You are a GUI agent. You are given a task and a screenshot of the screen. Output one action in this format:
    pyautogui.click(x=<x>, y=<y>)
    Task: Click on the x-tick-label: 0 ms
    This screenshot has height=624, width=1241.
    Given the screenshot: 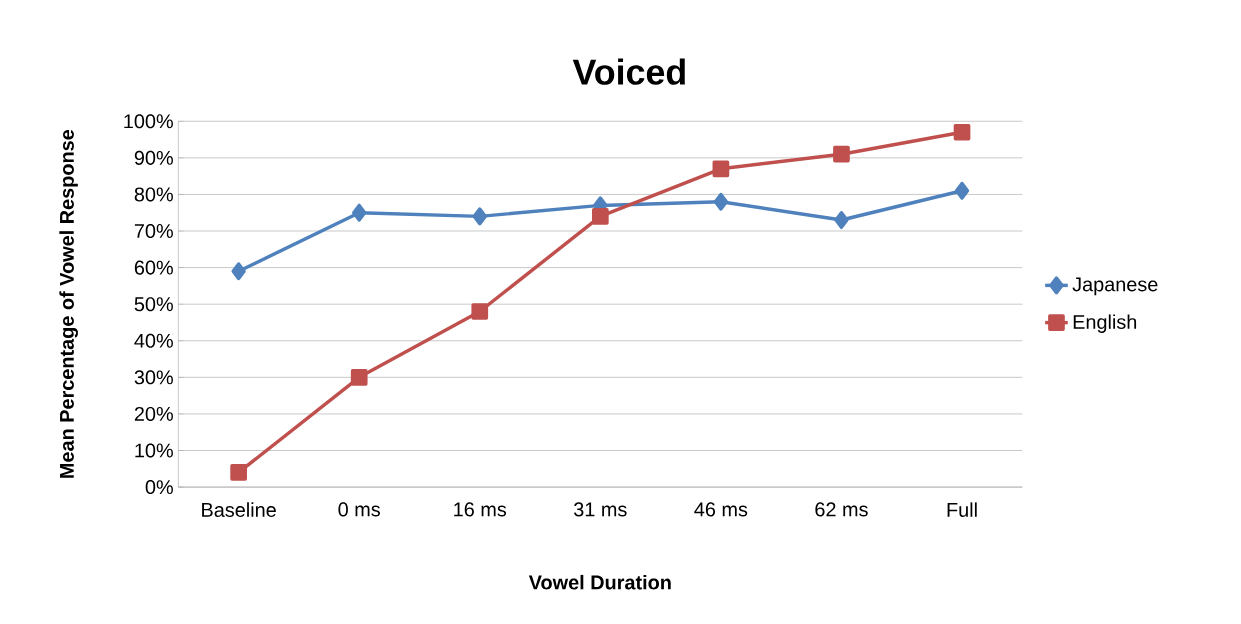 What is the action you would take?
    pyautogui.click(x=359, y=509)
    